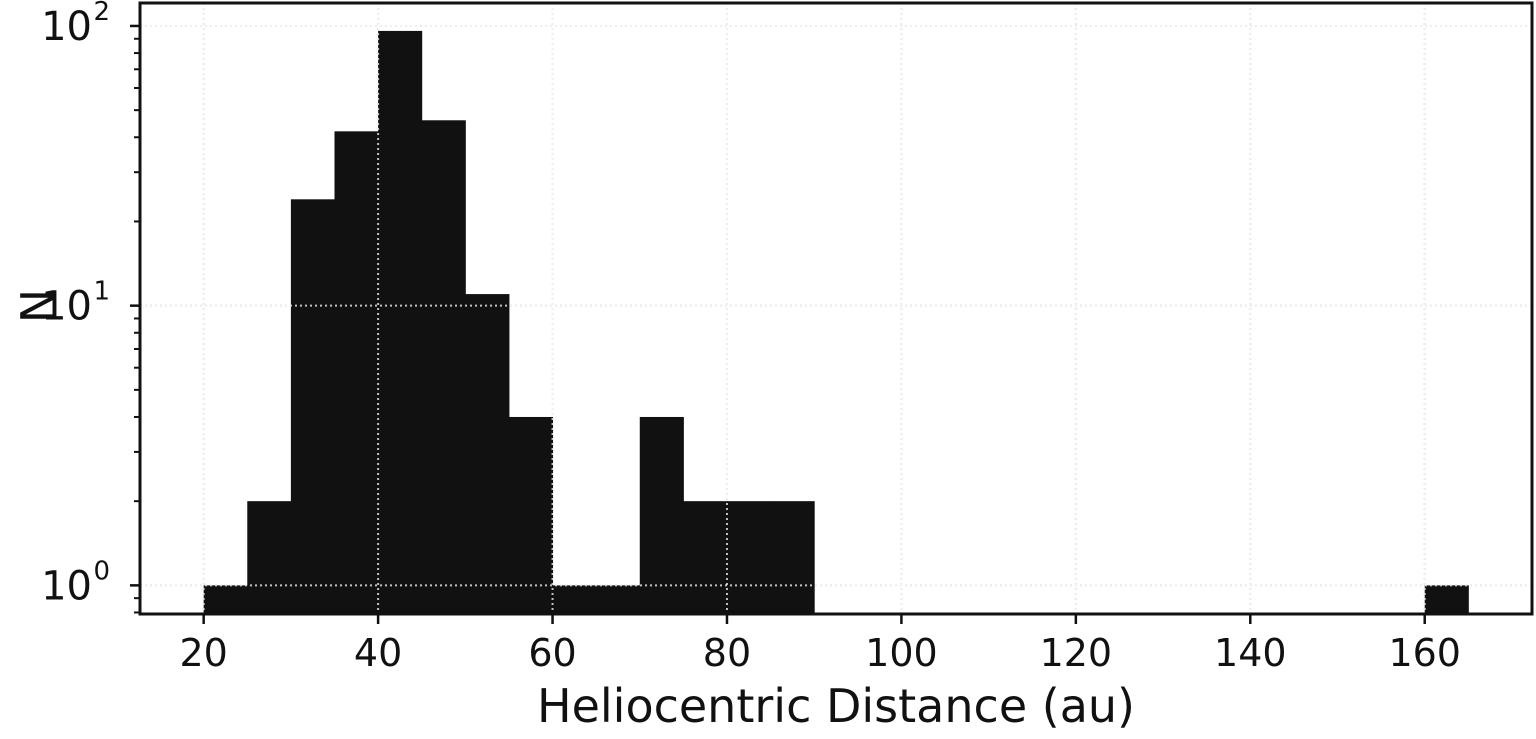  Describe the element at coordinates (1250, 653) in the screenshot. I see `x-tick-label: 140` at that location.